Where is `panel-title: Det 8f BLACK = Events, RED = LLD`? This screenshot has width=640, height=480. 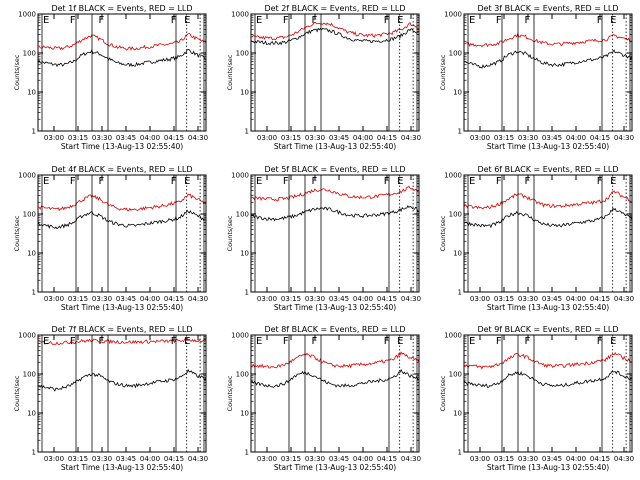 panel-title: Det 8f BLACK = Events, RED = LLD is located at coordinates (334, 329).